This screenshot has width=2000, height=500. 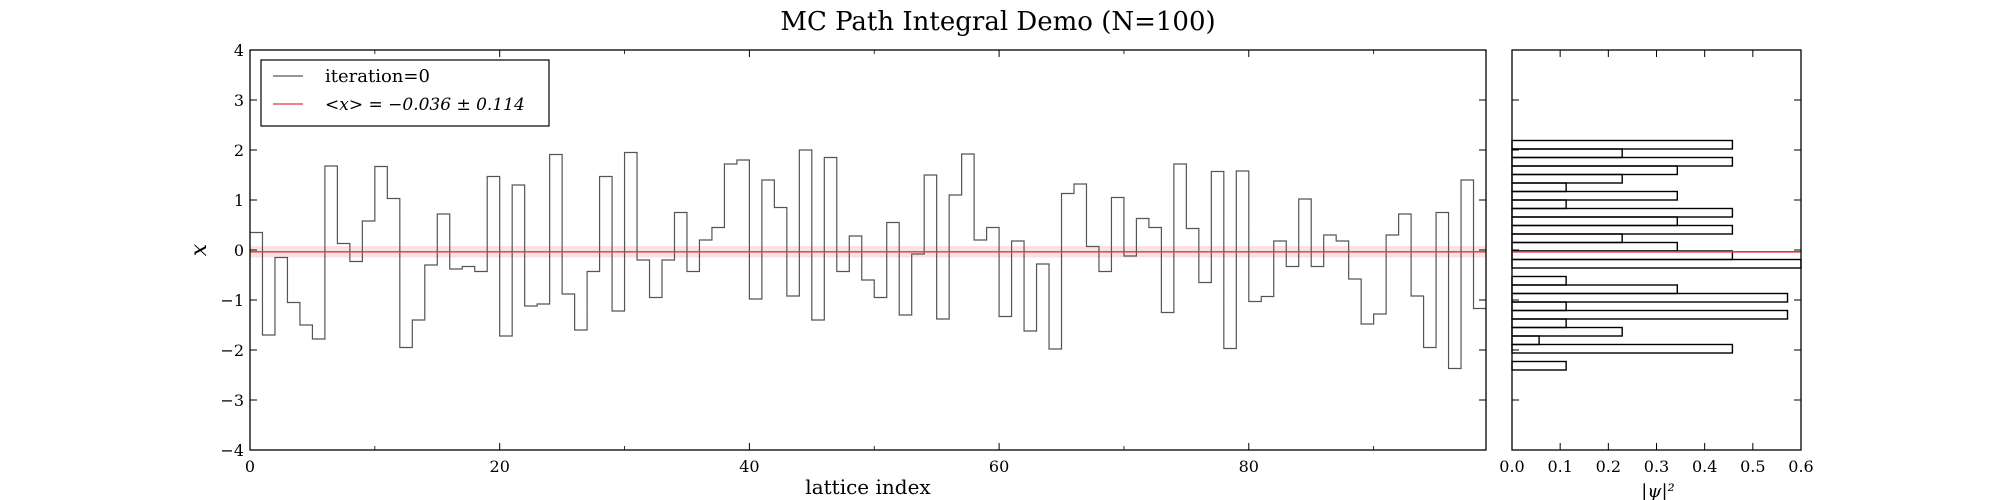 What do you see at coordinates (1752, 466) in the screenshot?
I see `histogram-x-tick-label: 0.5` at bounding box center [1752, 466].